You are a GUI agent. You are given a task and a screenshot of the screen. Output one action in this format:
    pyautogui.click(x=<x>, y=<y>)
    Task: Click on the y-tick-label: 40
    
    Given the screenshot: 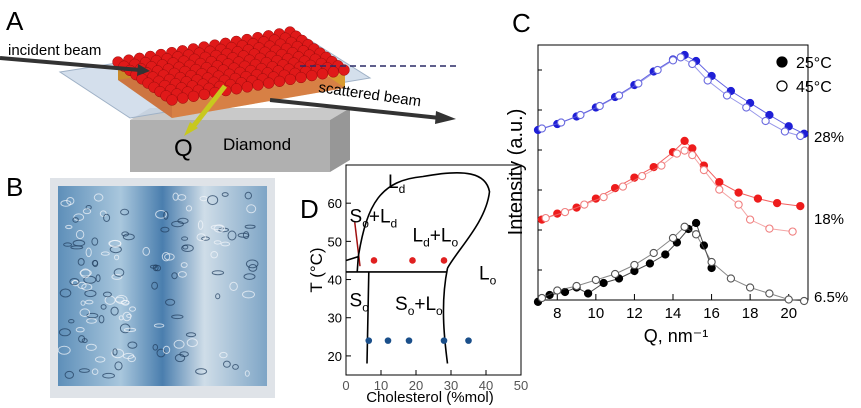 What is the action you would take?
    pyautogui.click(x=335, y=280)
    